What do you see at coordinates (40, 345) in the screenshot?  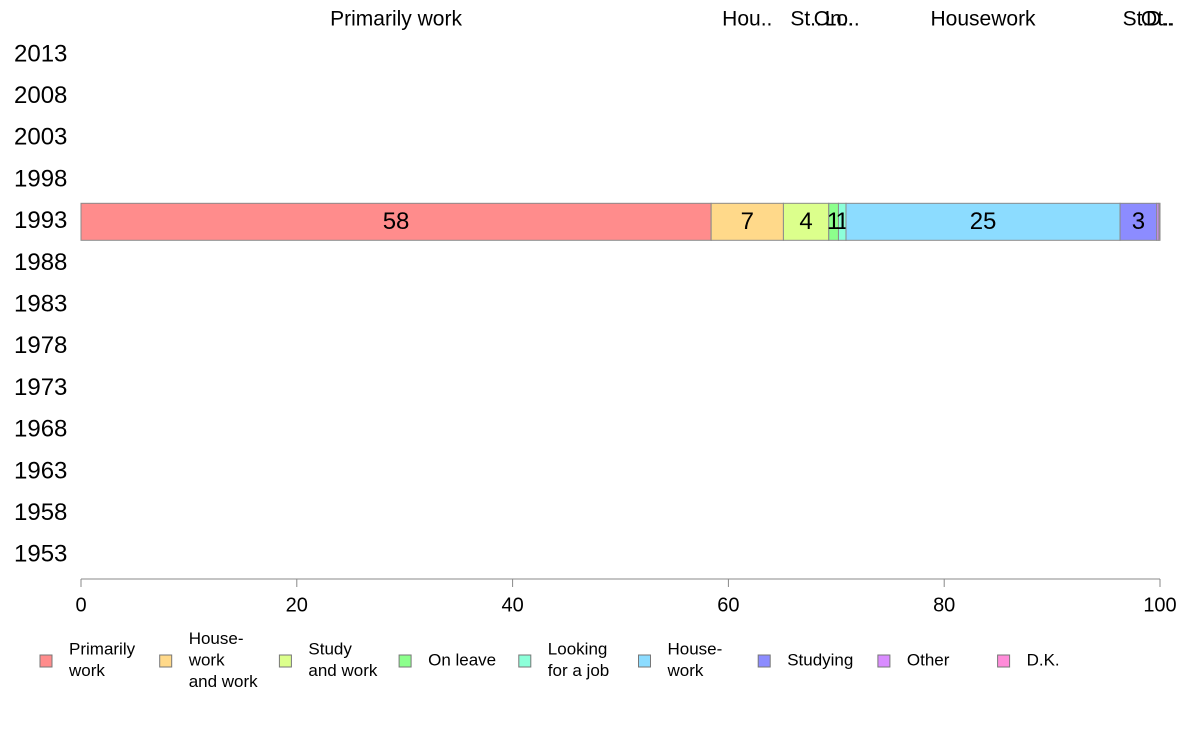 I see `y-tick-label: 1978` at bounding box center [40, 345].